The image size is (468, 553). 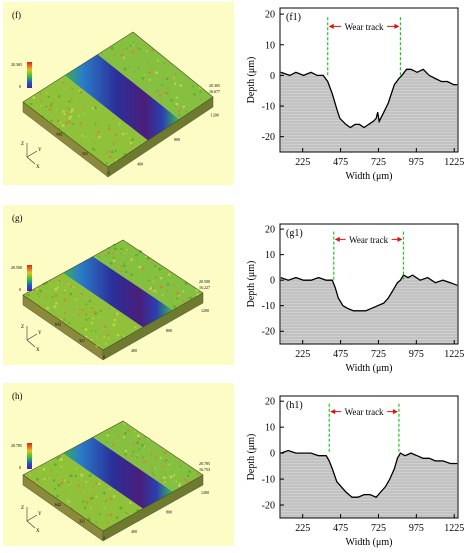 I want to click on right-scale-mid: 16.753, so click(x=204, y=469).